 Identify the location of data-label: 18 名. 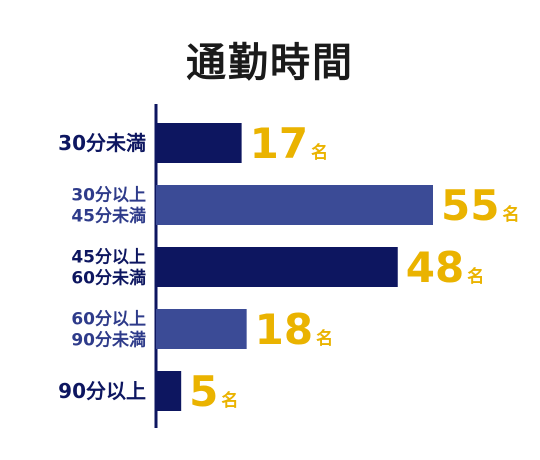
(294, 329).